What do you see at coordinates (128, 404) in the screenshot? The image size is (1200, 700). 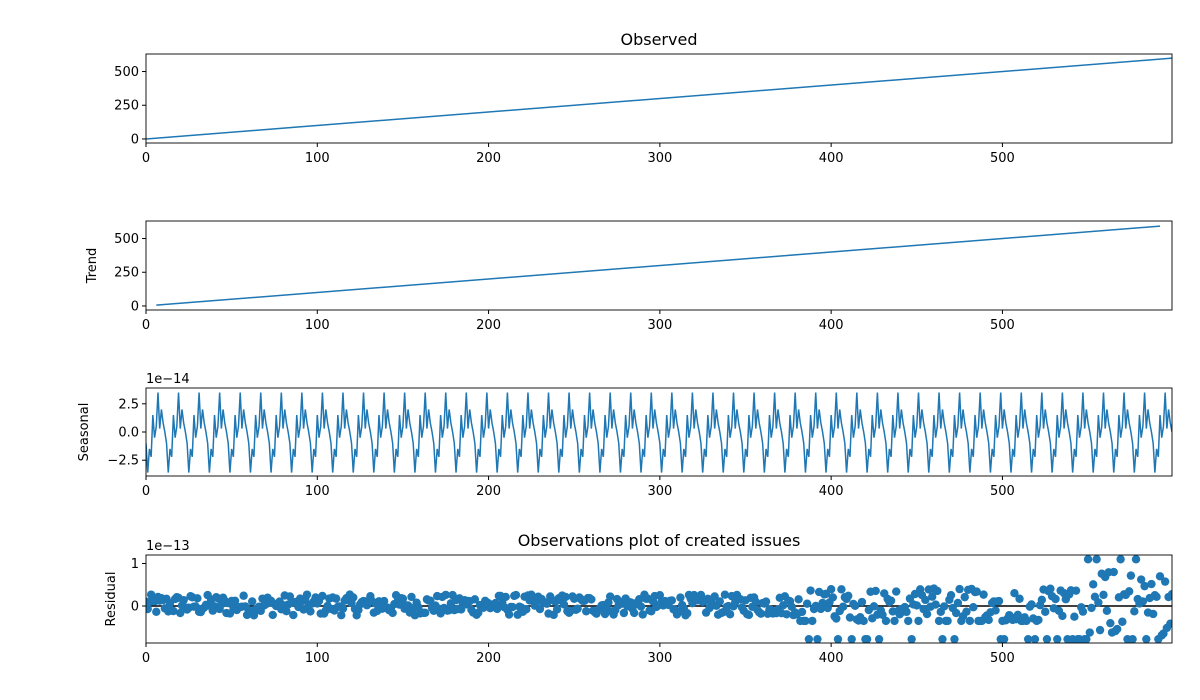 I see `y-tick-label: 2.5` at bounding box center [128, 404].